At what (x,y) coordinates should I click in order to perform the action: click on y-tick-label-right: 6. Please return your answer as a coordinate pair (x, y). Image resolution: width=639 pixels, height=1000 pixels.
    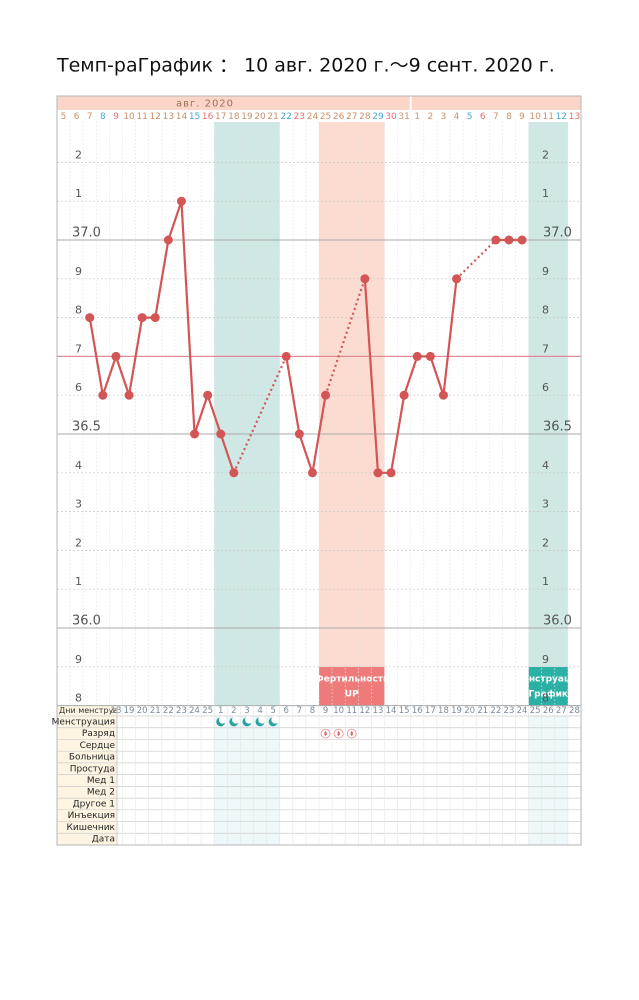
    Looking at the image, I should click on (545, 387).